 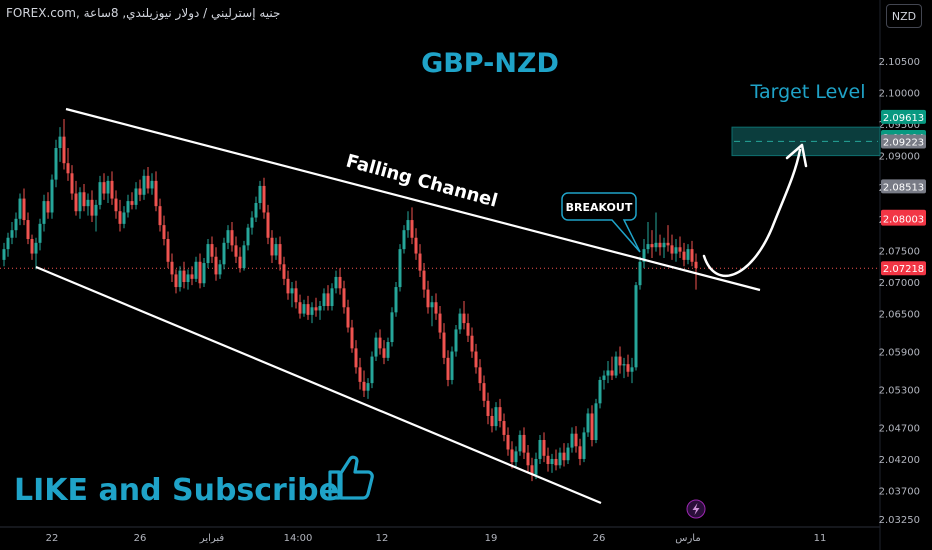 I want to click on time-tick-label: 26, so click(x=599, y=538).